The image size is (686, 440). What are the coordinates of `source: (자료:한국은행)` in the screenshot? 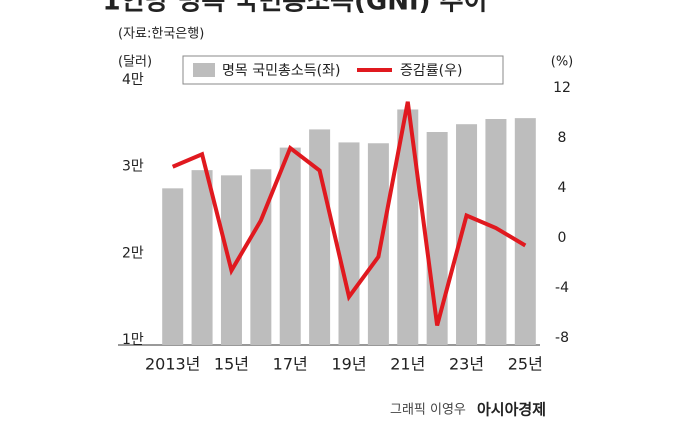 It's located at (161, 34).